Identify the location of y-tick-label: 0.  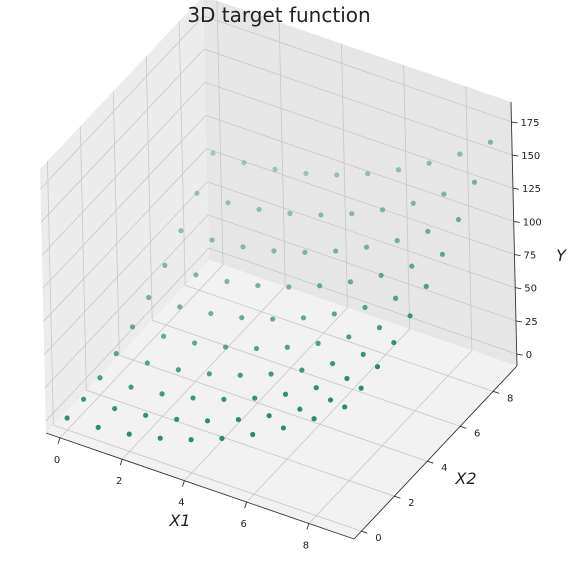
(378, 538).